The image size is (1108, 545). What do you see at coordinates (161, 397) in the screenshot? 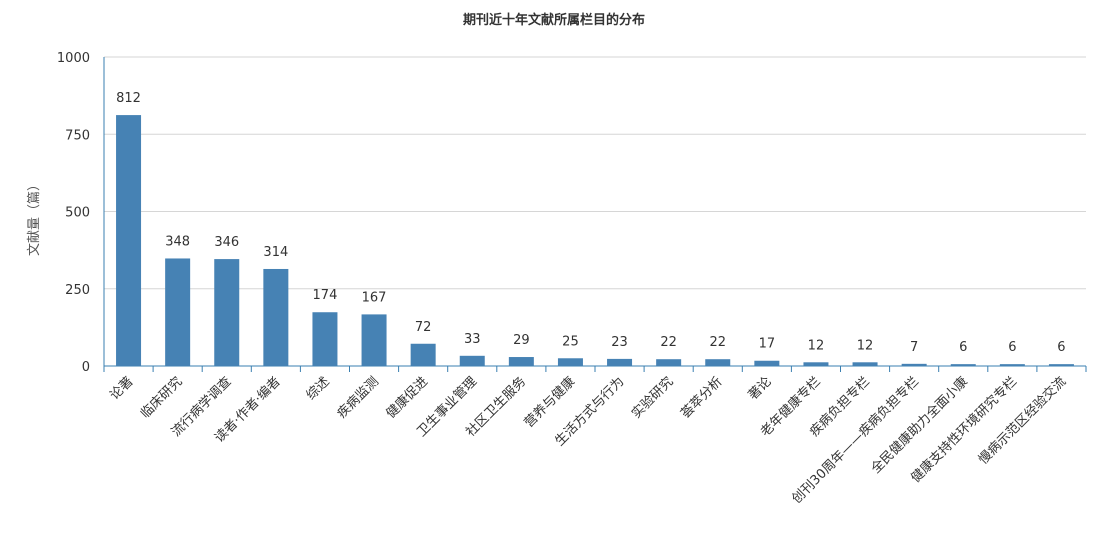
I see `x-tick-label: 临床研究` at bounding box center [161, 397].